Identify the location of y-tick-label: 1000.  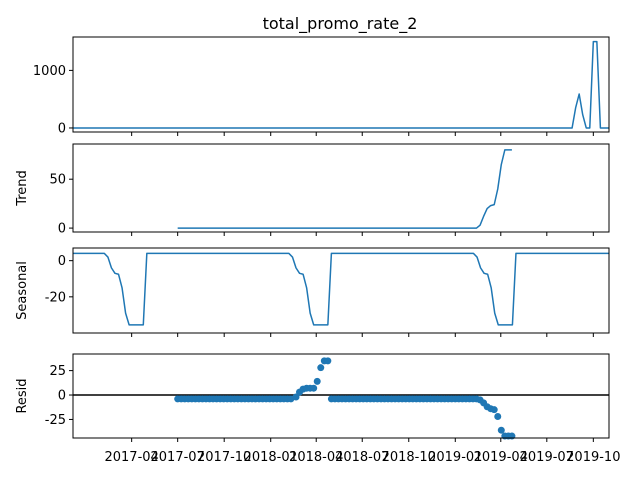
(49, 71).